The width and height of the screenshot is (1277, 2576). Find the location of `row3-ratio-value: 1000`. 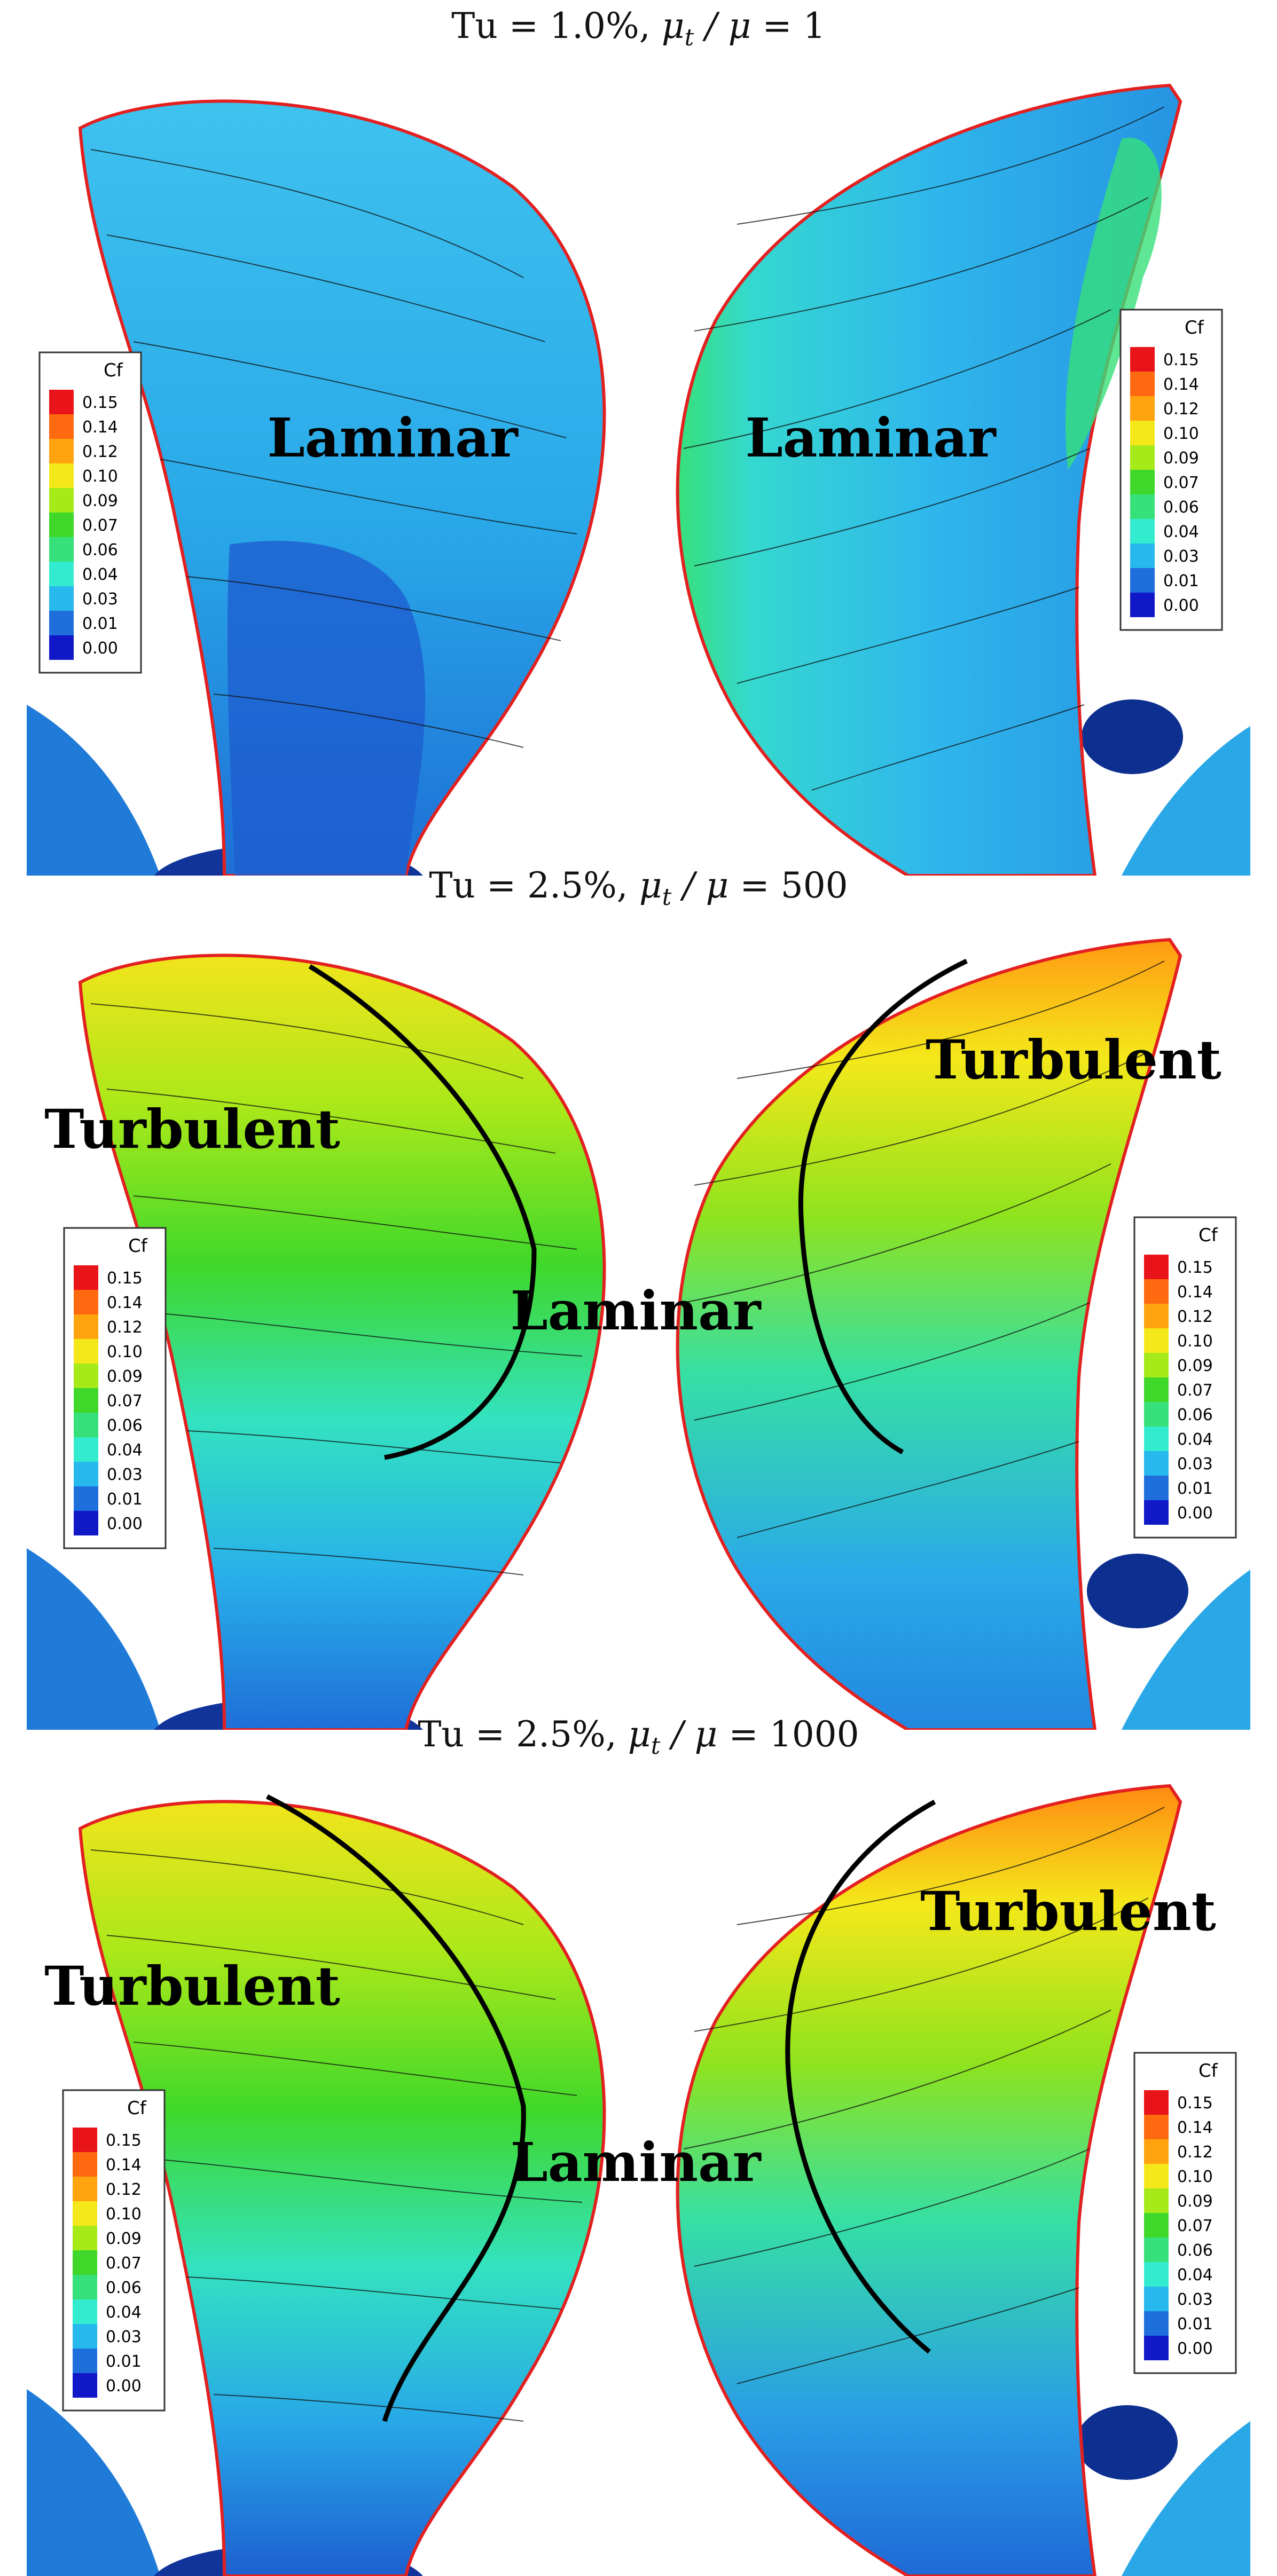

row3-ratio-value: 1000 is located at coordinates (814, 1734).